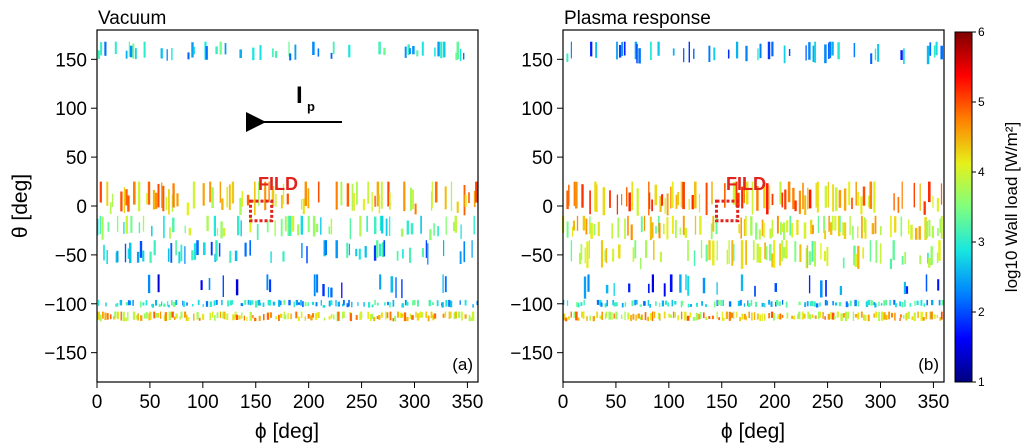 This screenshot has width=1027, height=447. What do you see at coordinates (311, 106) in the screenshot?
I see `current-subscript: p` at bounding box center [311, 106].